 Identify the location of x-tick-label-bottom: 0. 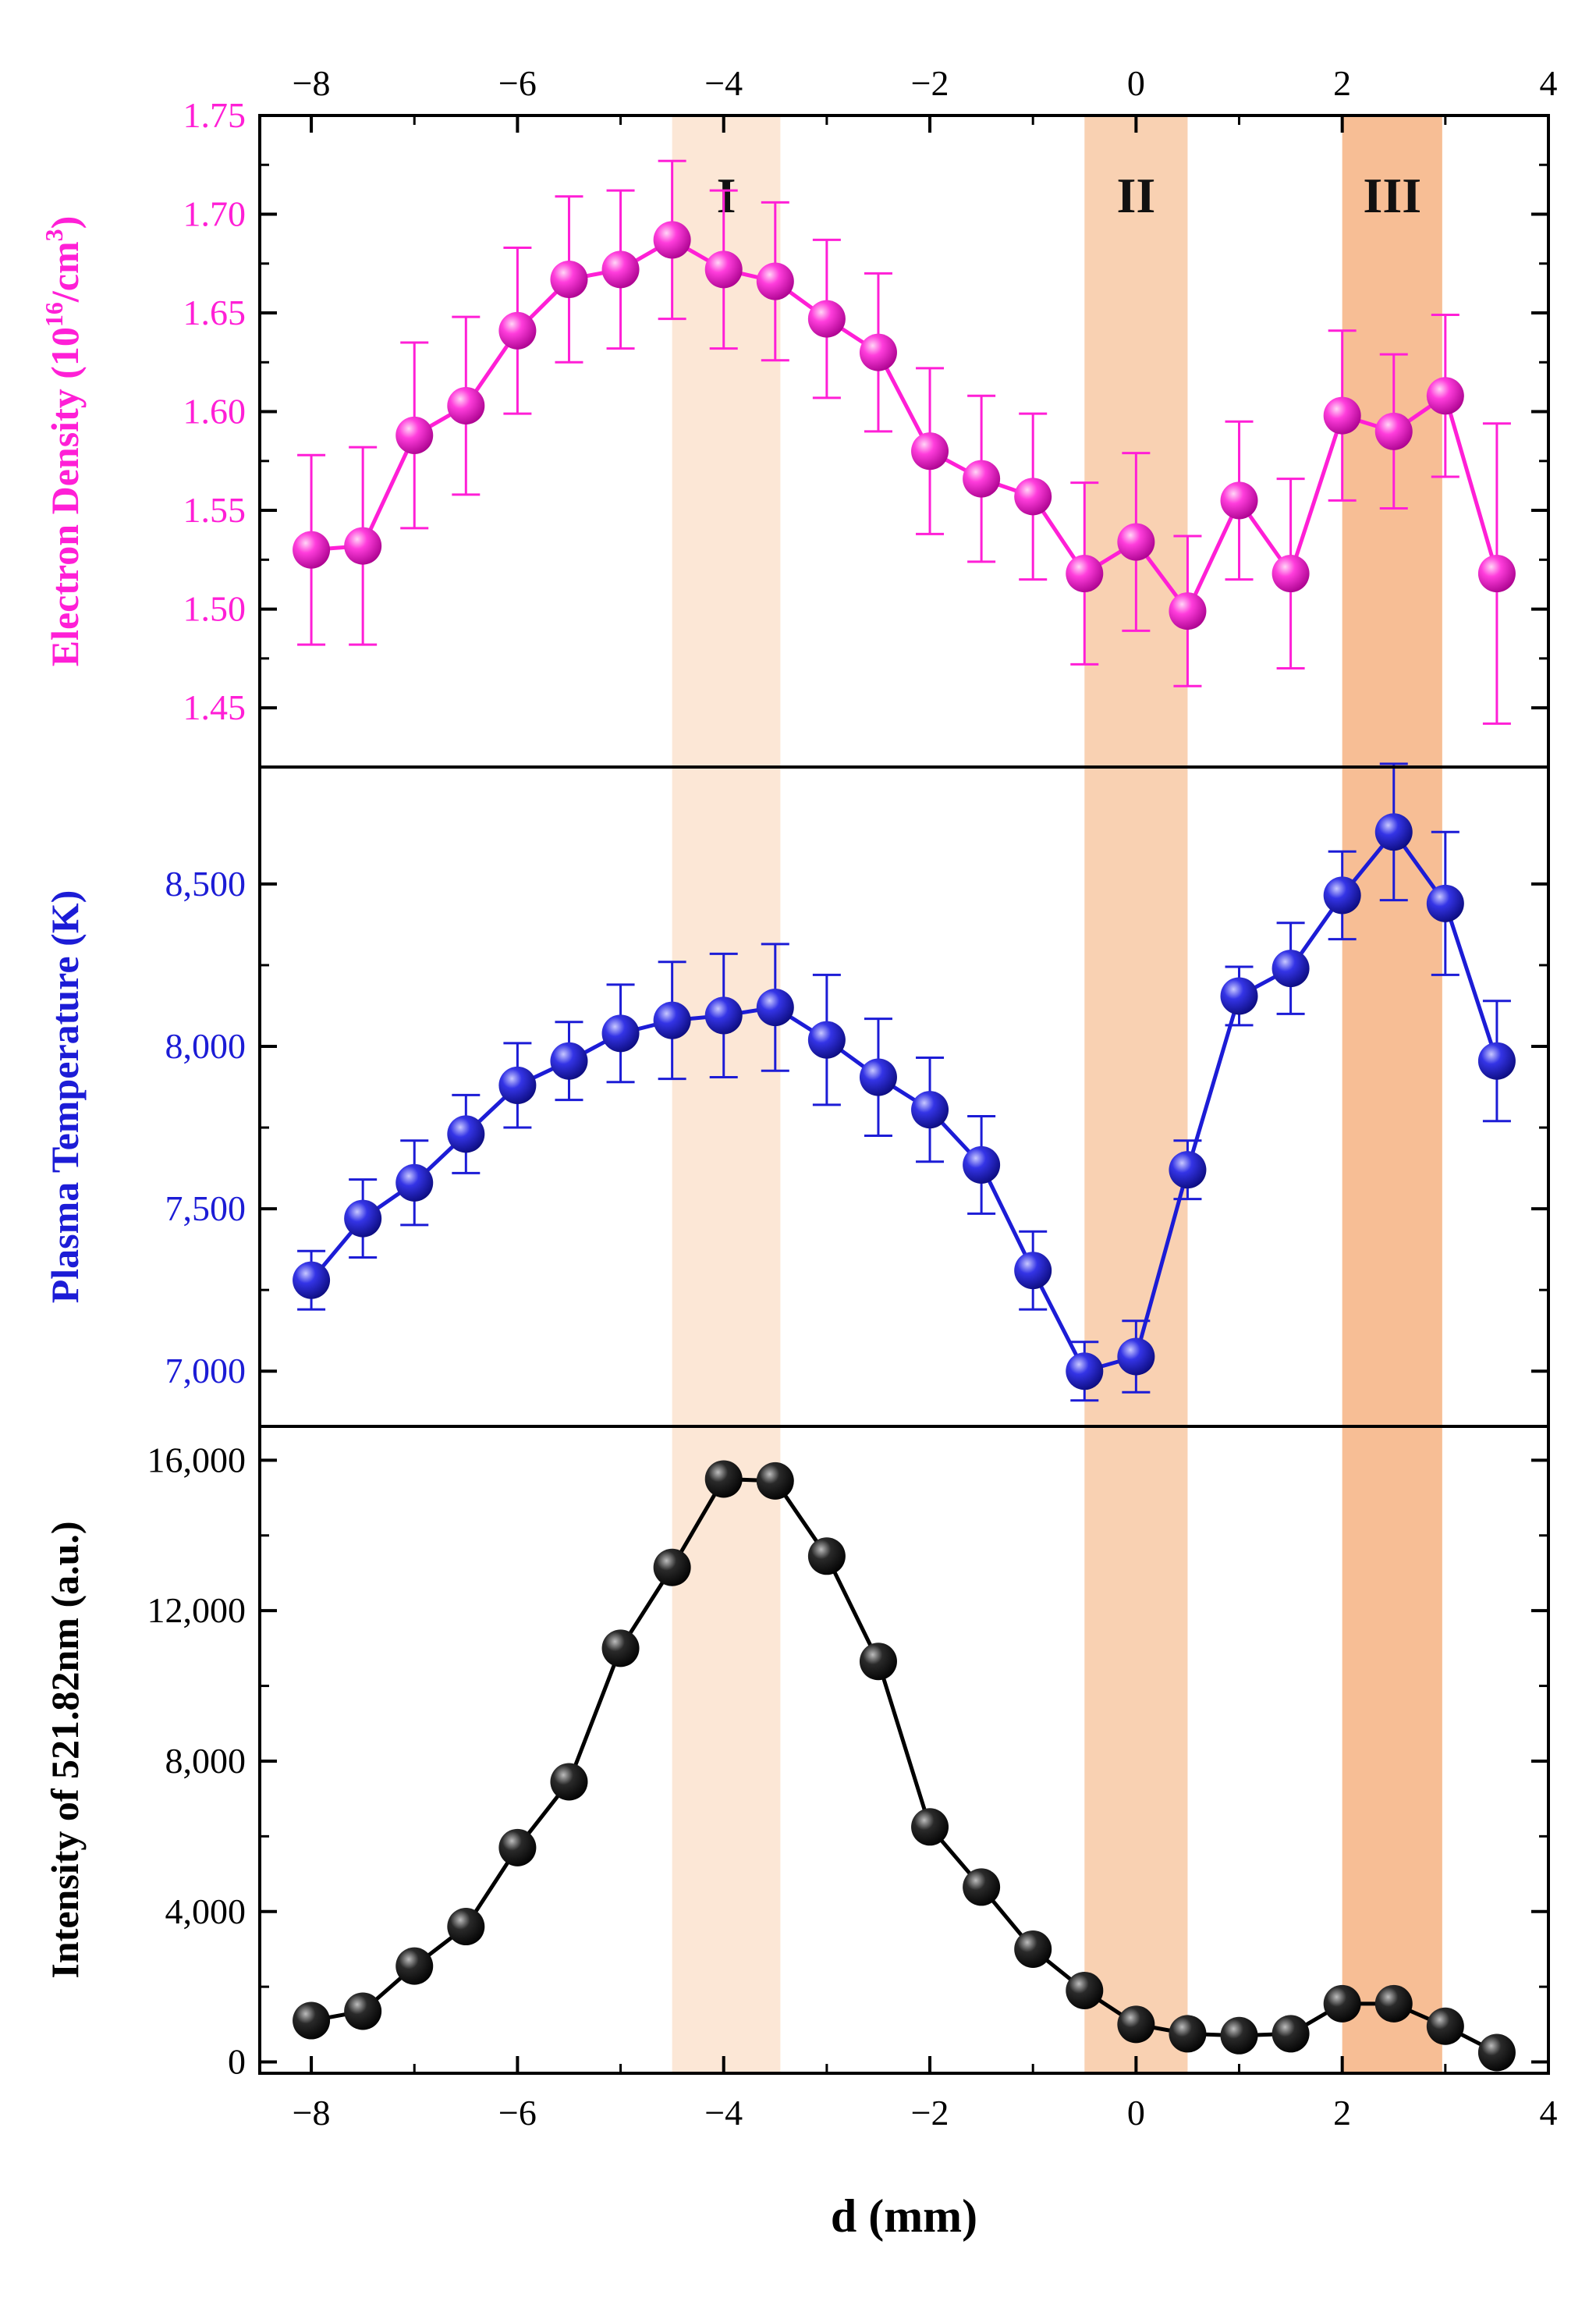
(1136, 2113).